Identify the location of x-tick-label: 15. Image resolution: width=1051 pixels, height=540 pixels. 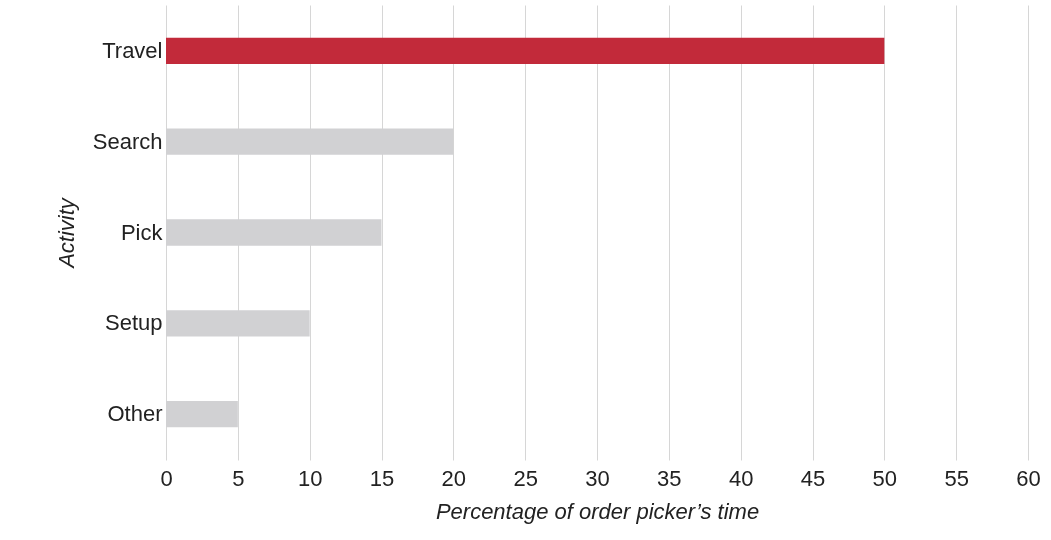
(382, 478).